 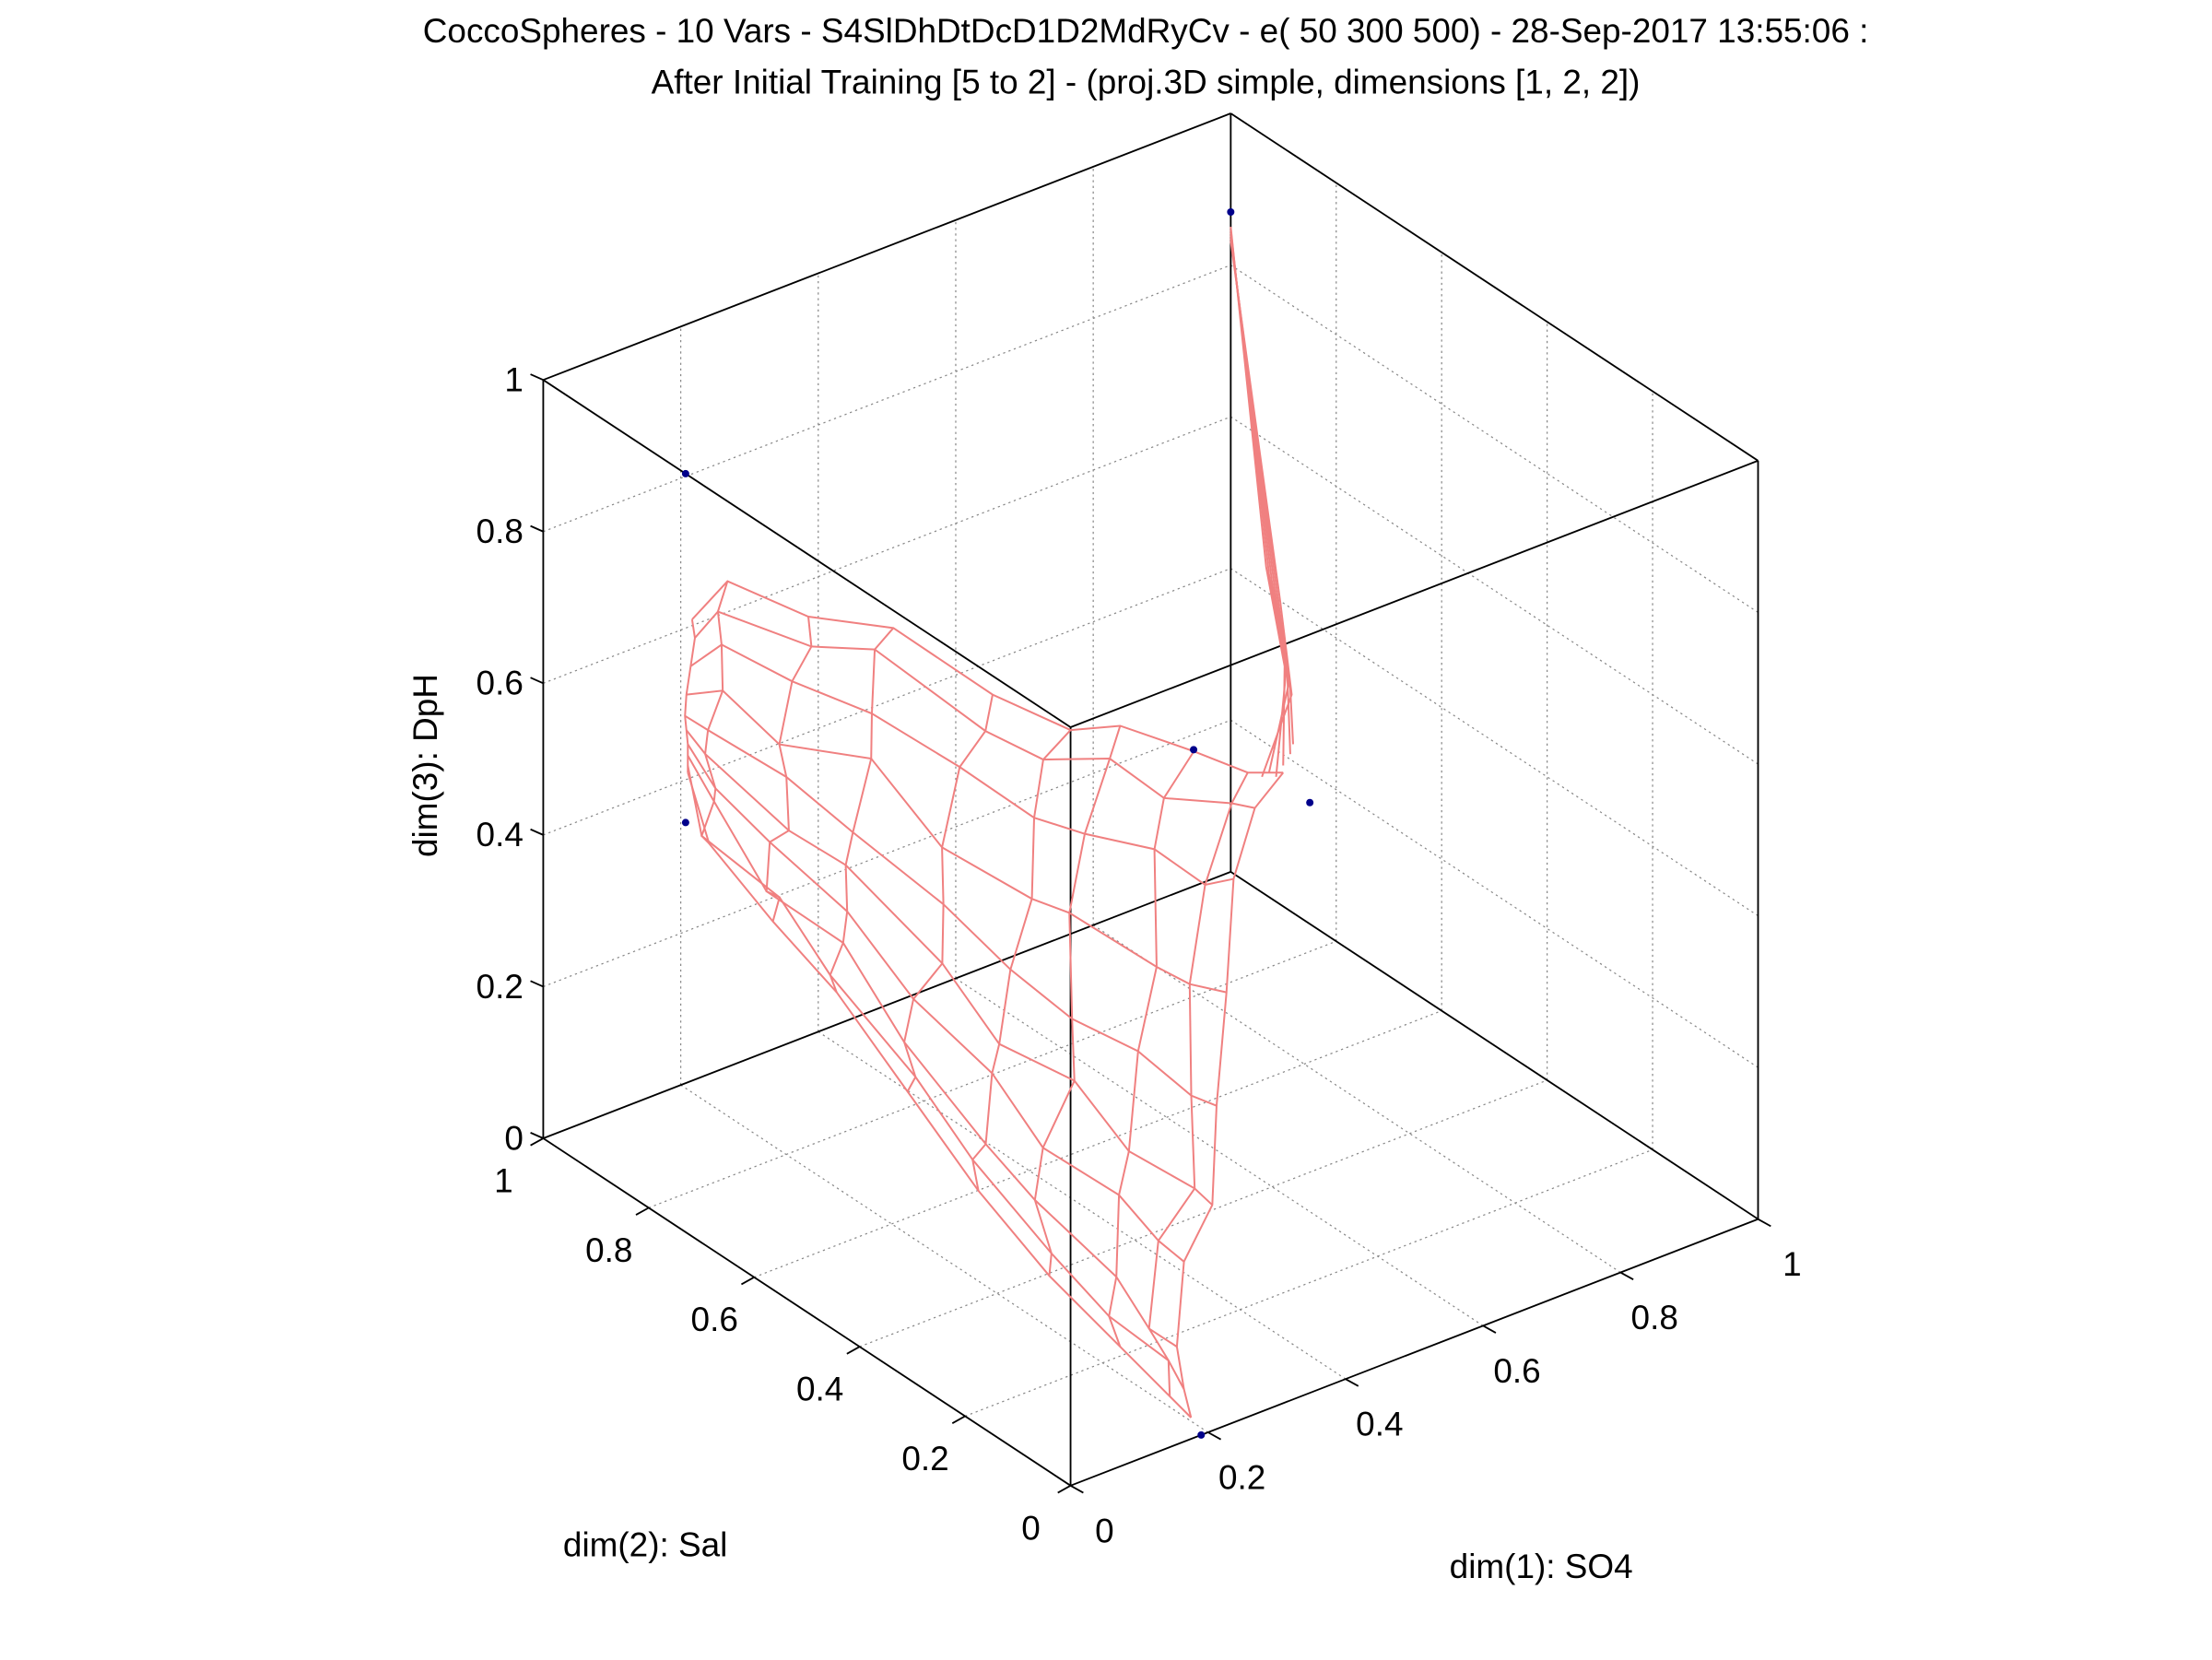 I want to click on z-tick-label: 0.8, so click(x=500, y=531).